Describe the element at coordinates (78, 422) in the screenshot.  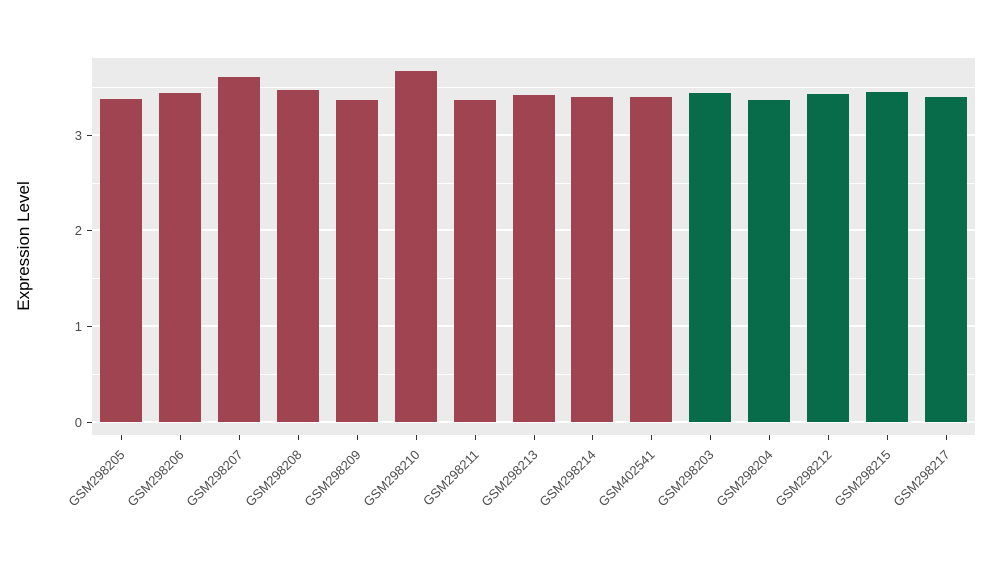
I see `y-tick-label: 0` at that location.